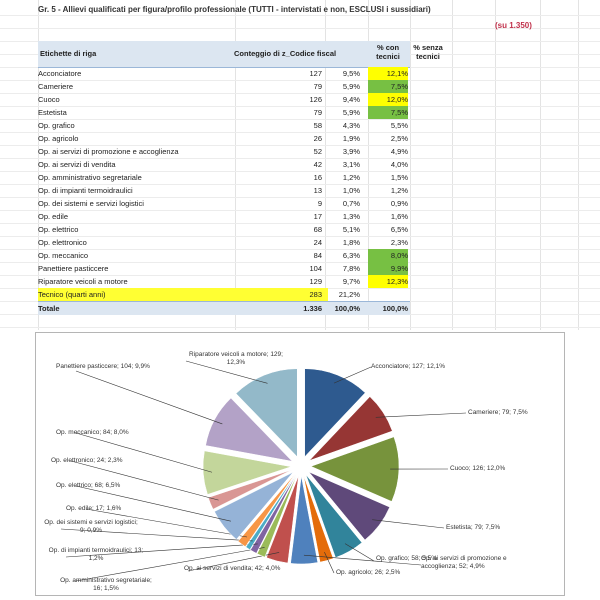  Describe the element at coordinates (399, 125) in the screenshot. I see `row-pct-without: 5,5%` at that location.